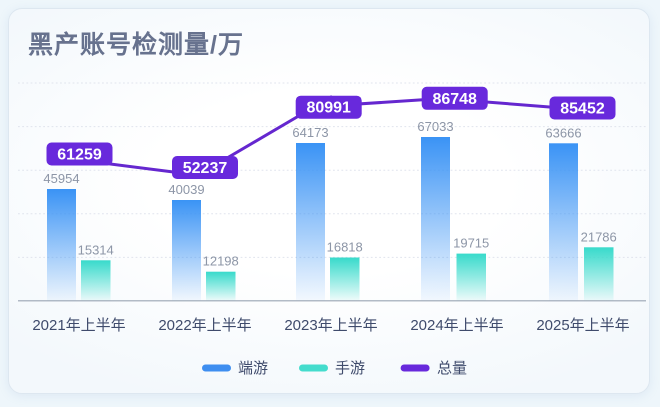  What do you see at coordinates (253, 368) in the screenshot?
I see `svg-text: 端游` at bounding box center [253, 368].